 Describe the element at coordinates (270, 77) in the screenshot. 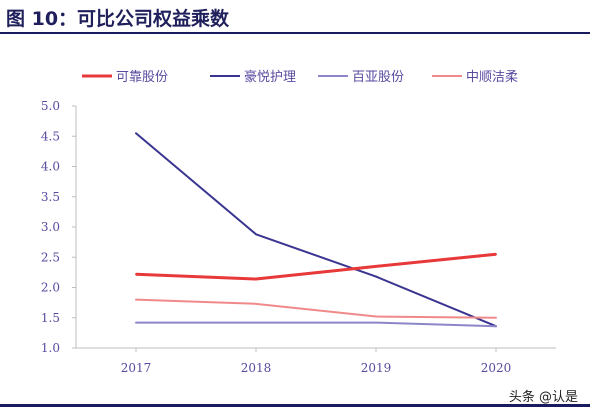

I see `legend-label: 豪悦护理` at that location.